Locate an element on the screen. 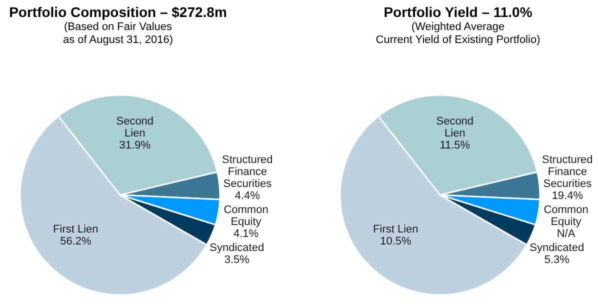  text: 11.5% is located at coordinates (455, 145).